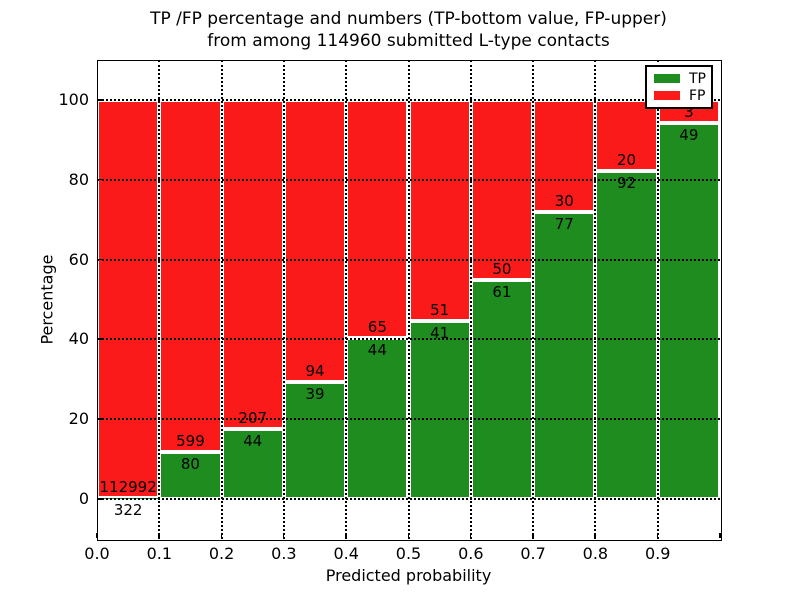  Describe the element at coordinates (128, 486) in the screenshot. I see `fp-count-label-0: 112992` at that location.